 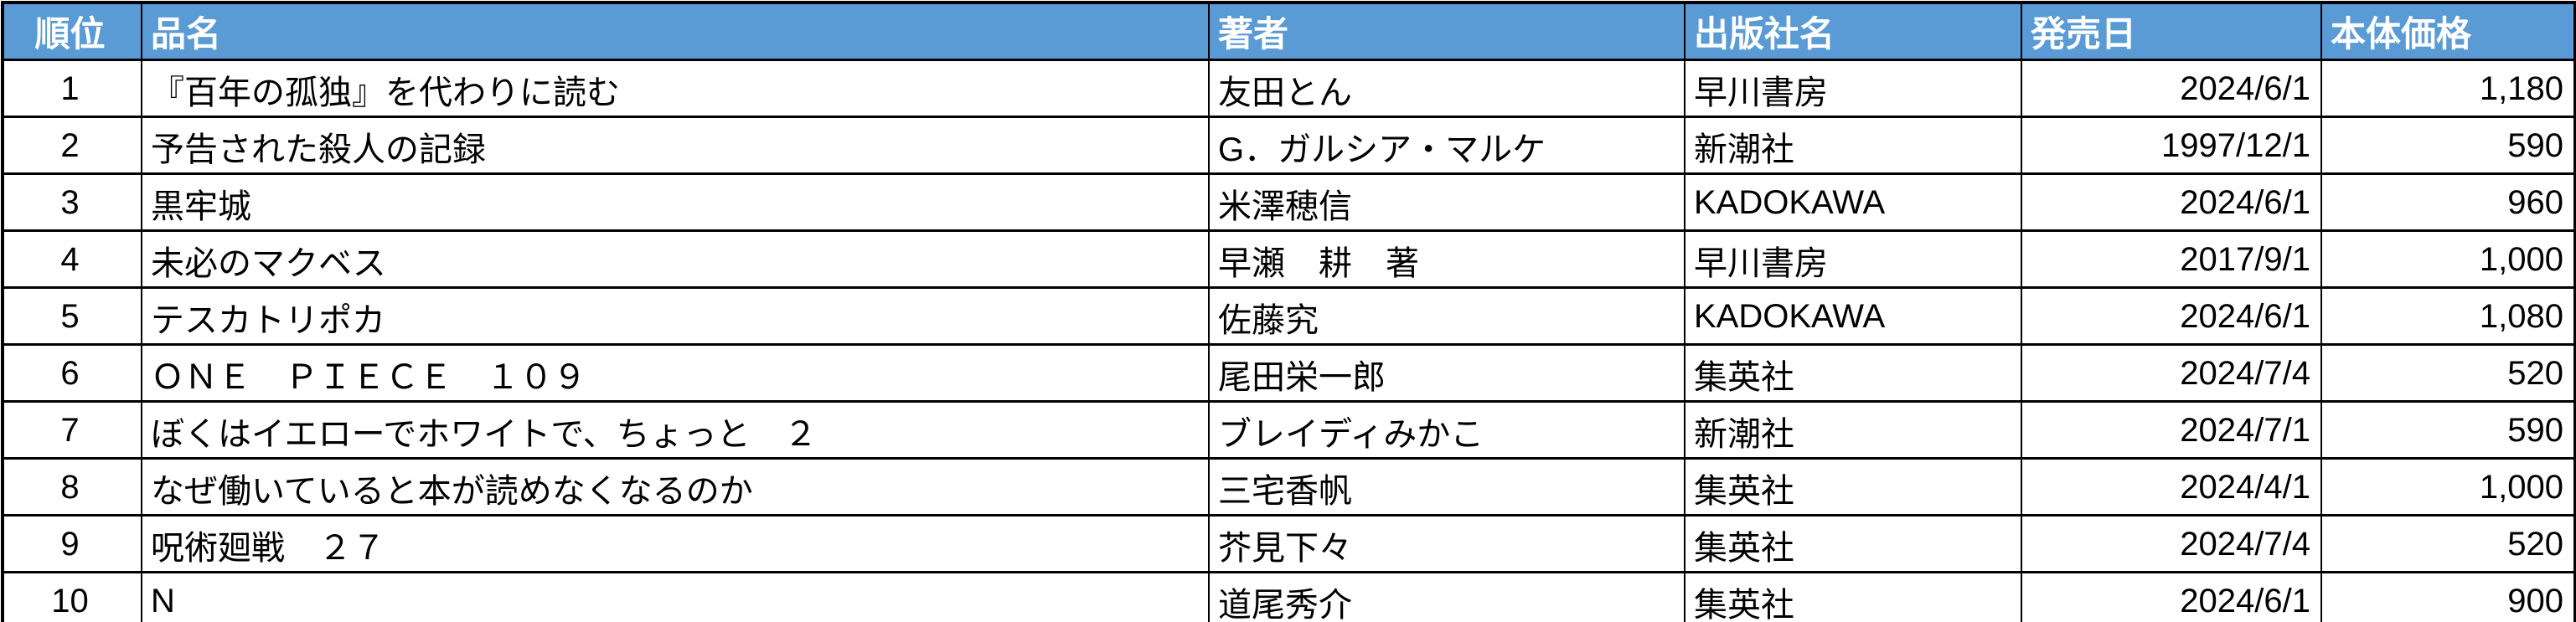 I want to click on cell-date: 2017/9/1, so click(x=2171, y=259).